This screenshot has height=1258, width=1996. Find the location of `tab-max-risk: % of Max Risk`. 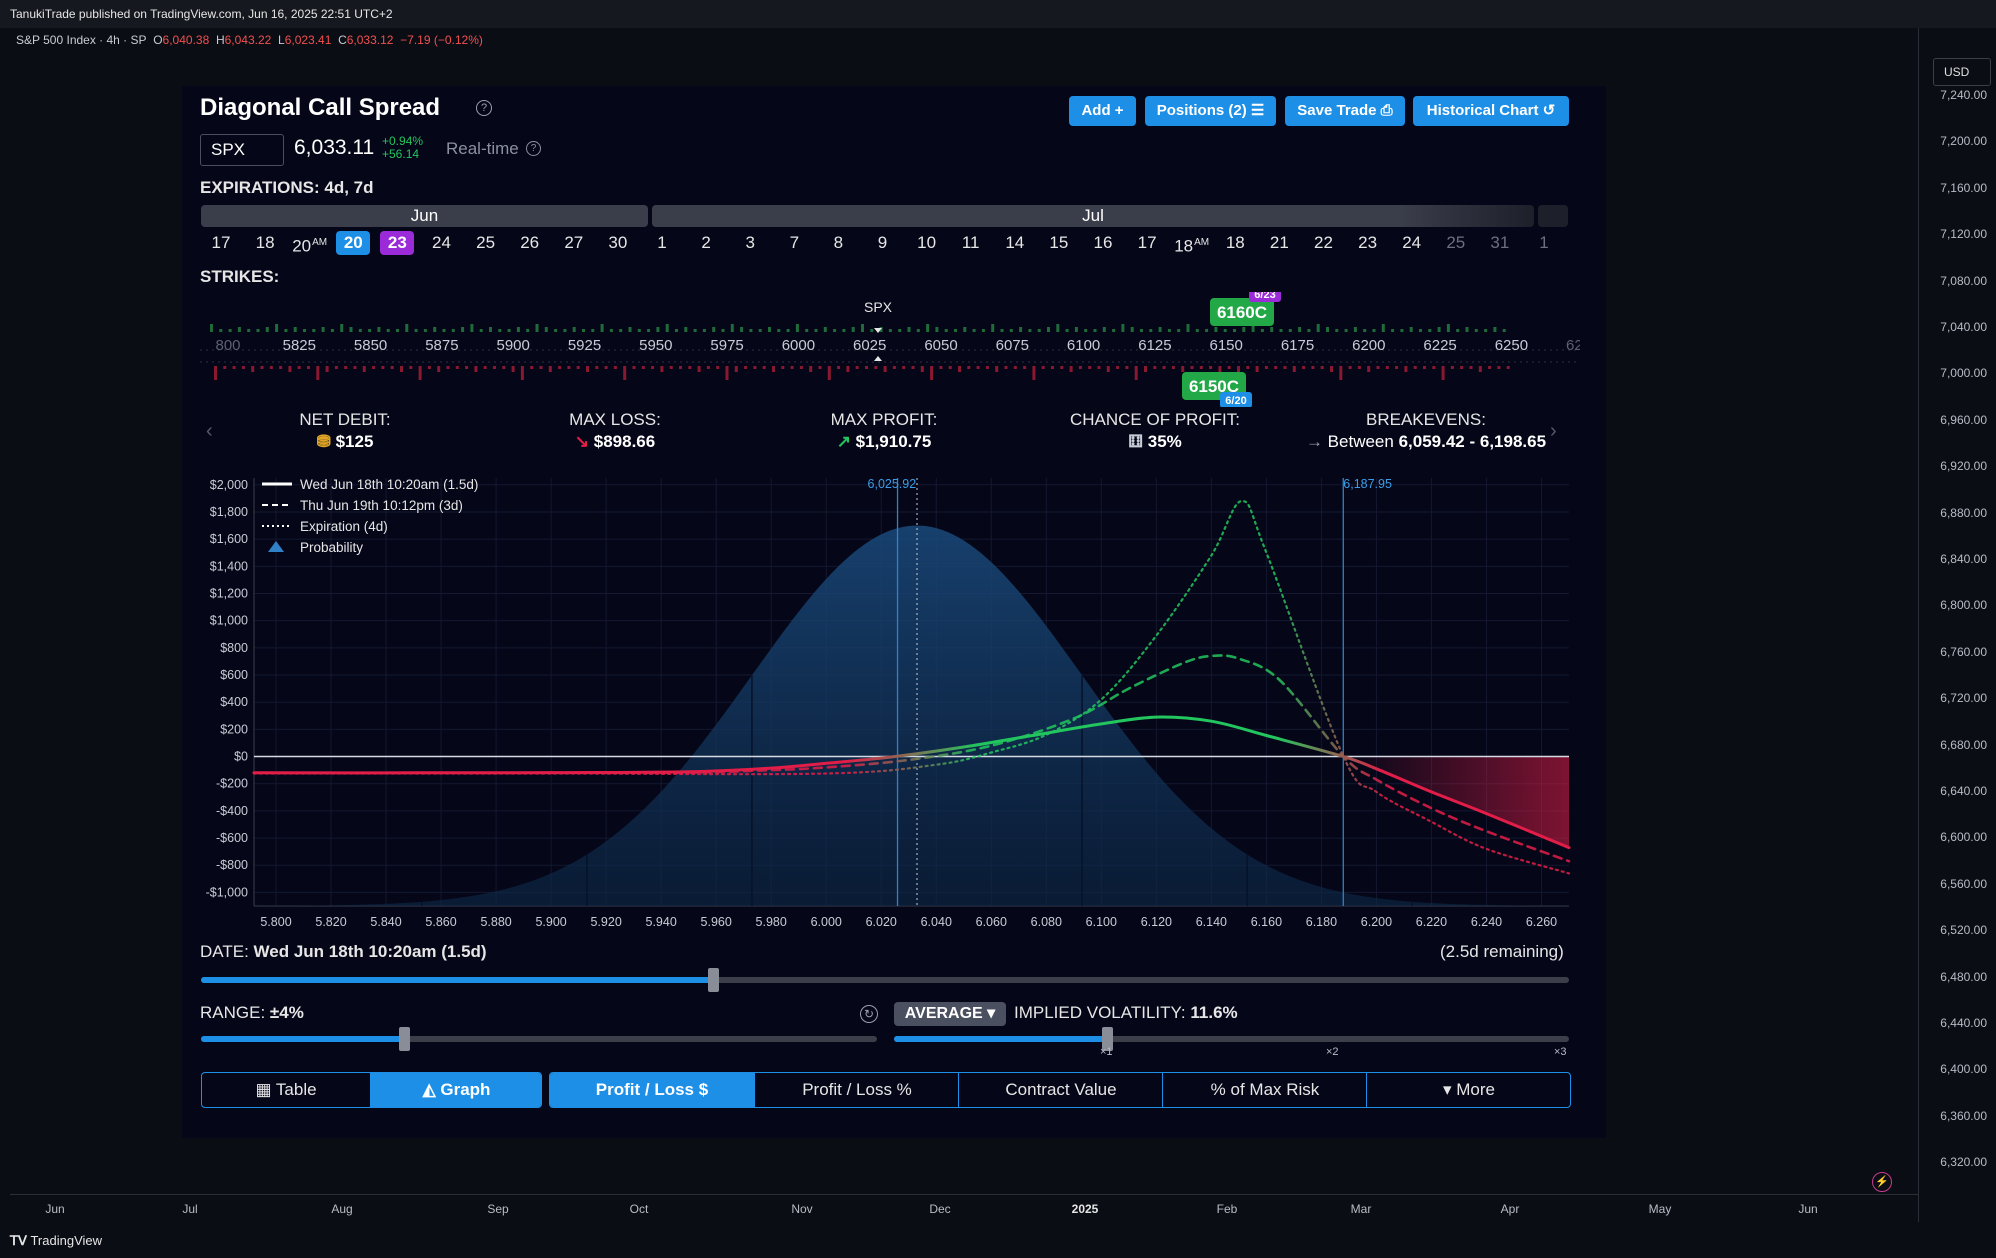

tab-max-risk: % of Max Risk is located at coordinates (1264, 1090).